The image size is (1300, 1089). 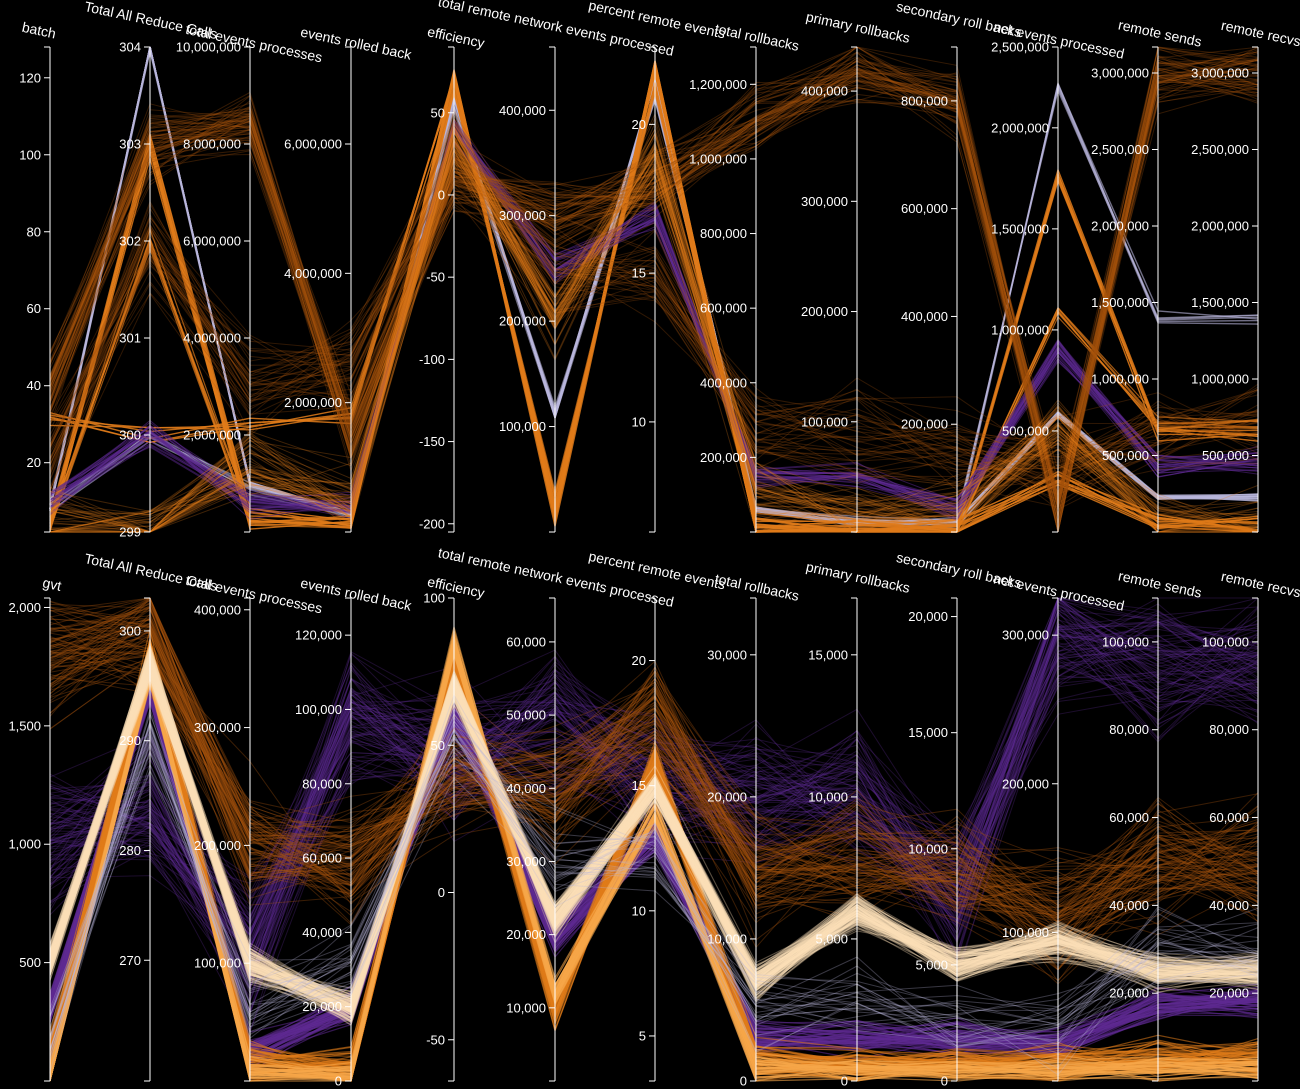 What do you see at coordinates (39, 30) in the screenshot?
I see `axis-title: batch` at bounding box center [39, 30].